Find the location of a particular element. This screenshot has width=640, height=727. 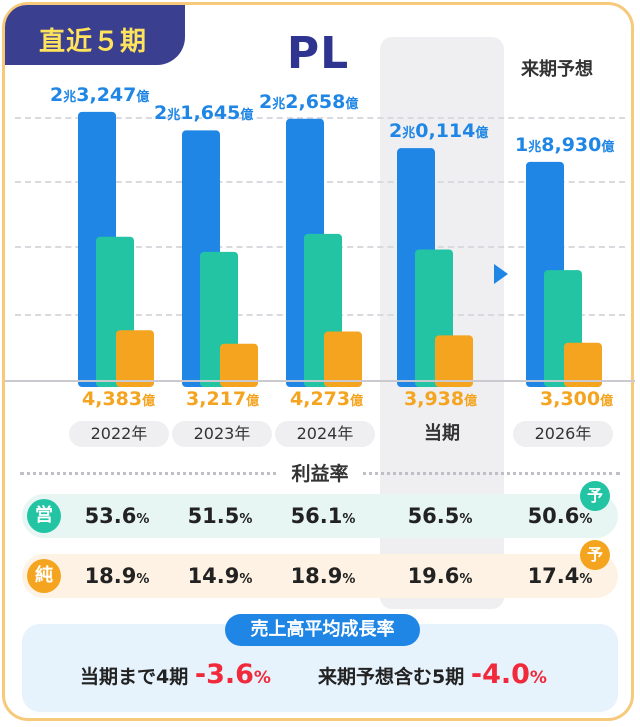

period-badge: 直近５期 is located at coordinates (95, 35).